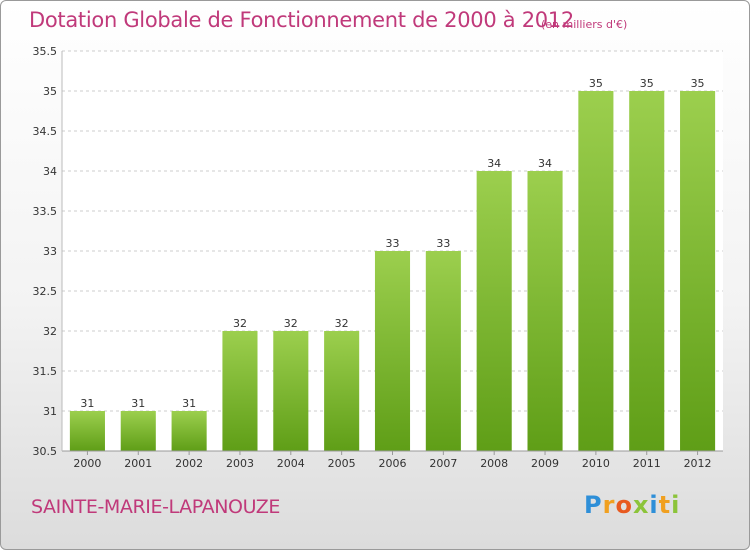 The height and width of the screenshot is (550, 750). Describe the element at coordinates (393, 463) in the screenshot. I see `x-tick-label: 2006` at that location.